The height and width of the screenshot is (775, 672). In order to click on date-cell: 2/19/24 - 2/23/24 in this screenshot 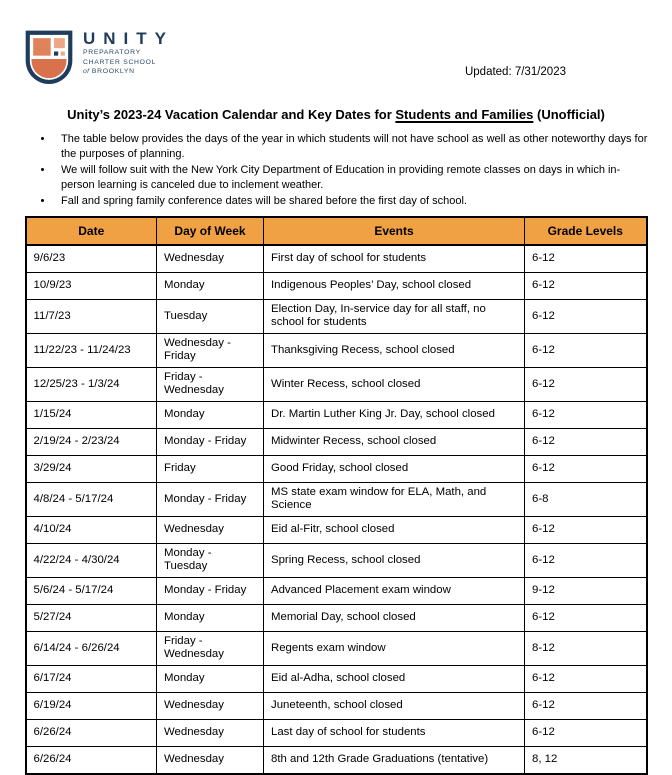, I will do `click(91, 441)`.